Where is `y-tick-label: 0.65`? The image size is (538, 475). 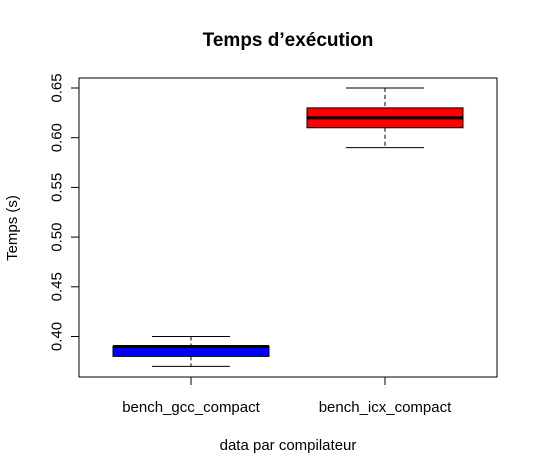 y-tick-label: 0.65 is located at coordinates (57, 87).